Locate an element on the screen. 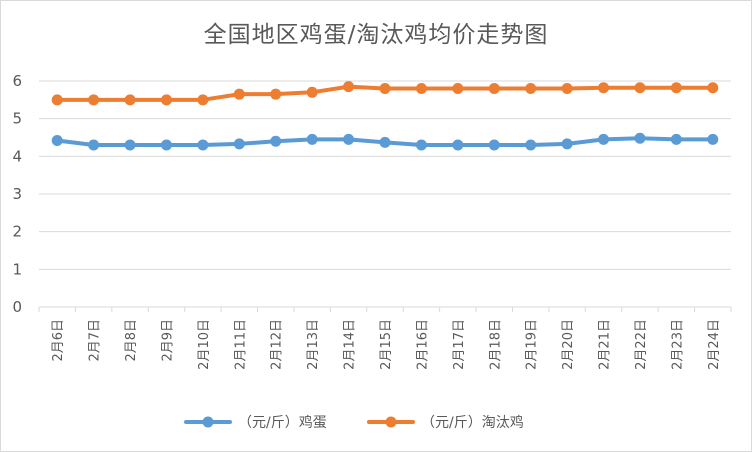 The height and width of the screenshot is (452, 752). x-tick-label-16: 2月22日 is located at coordinates (641, 344).